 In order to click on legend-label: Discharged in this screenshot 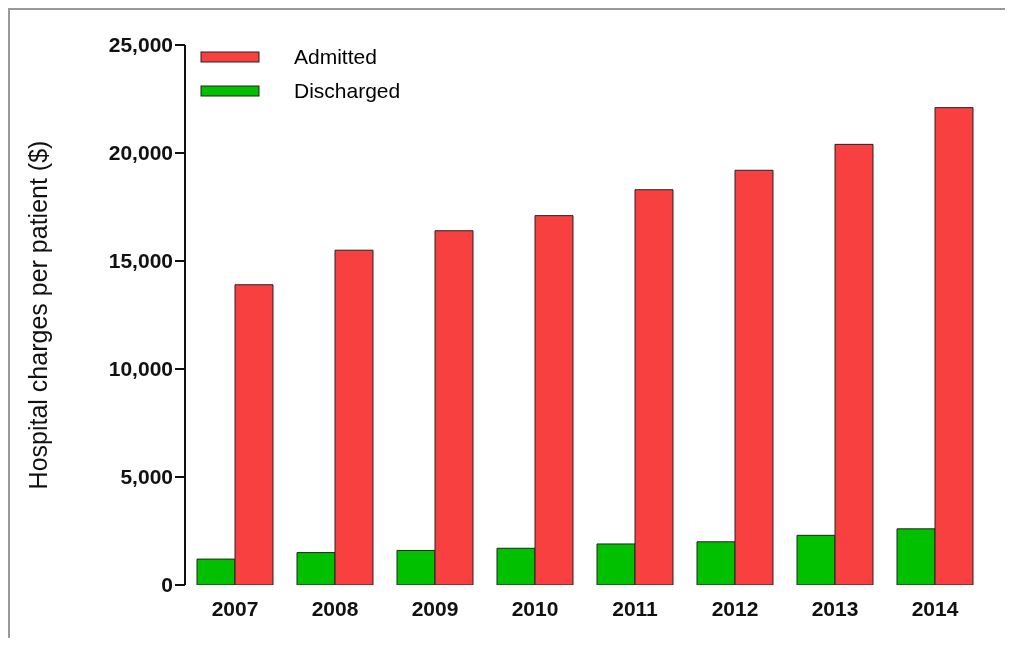, I will do `click(347, 91)`.